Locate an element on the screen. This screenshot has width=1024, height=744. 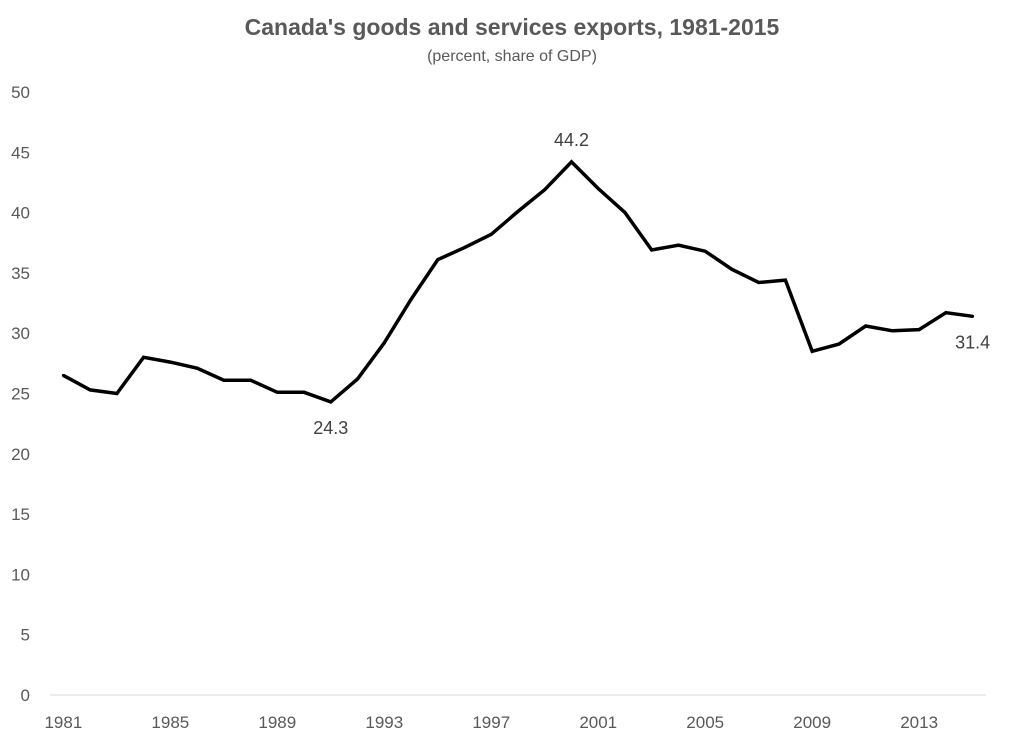
data-point-1997 is located at coordinates (491, 234).